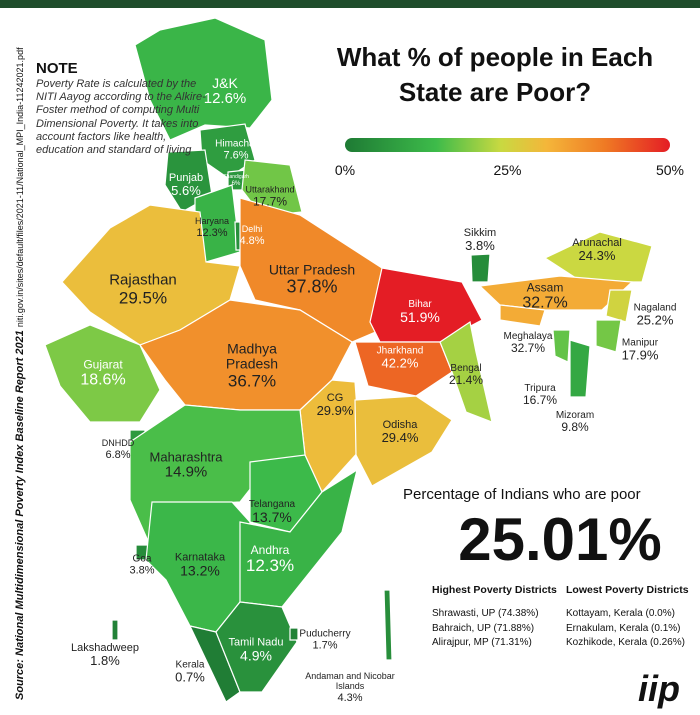 Image resolution: width=700 pixels, height=715 pixels. I want to click on state-value: 21.4%, so click(466, 379).